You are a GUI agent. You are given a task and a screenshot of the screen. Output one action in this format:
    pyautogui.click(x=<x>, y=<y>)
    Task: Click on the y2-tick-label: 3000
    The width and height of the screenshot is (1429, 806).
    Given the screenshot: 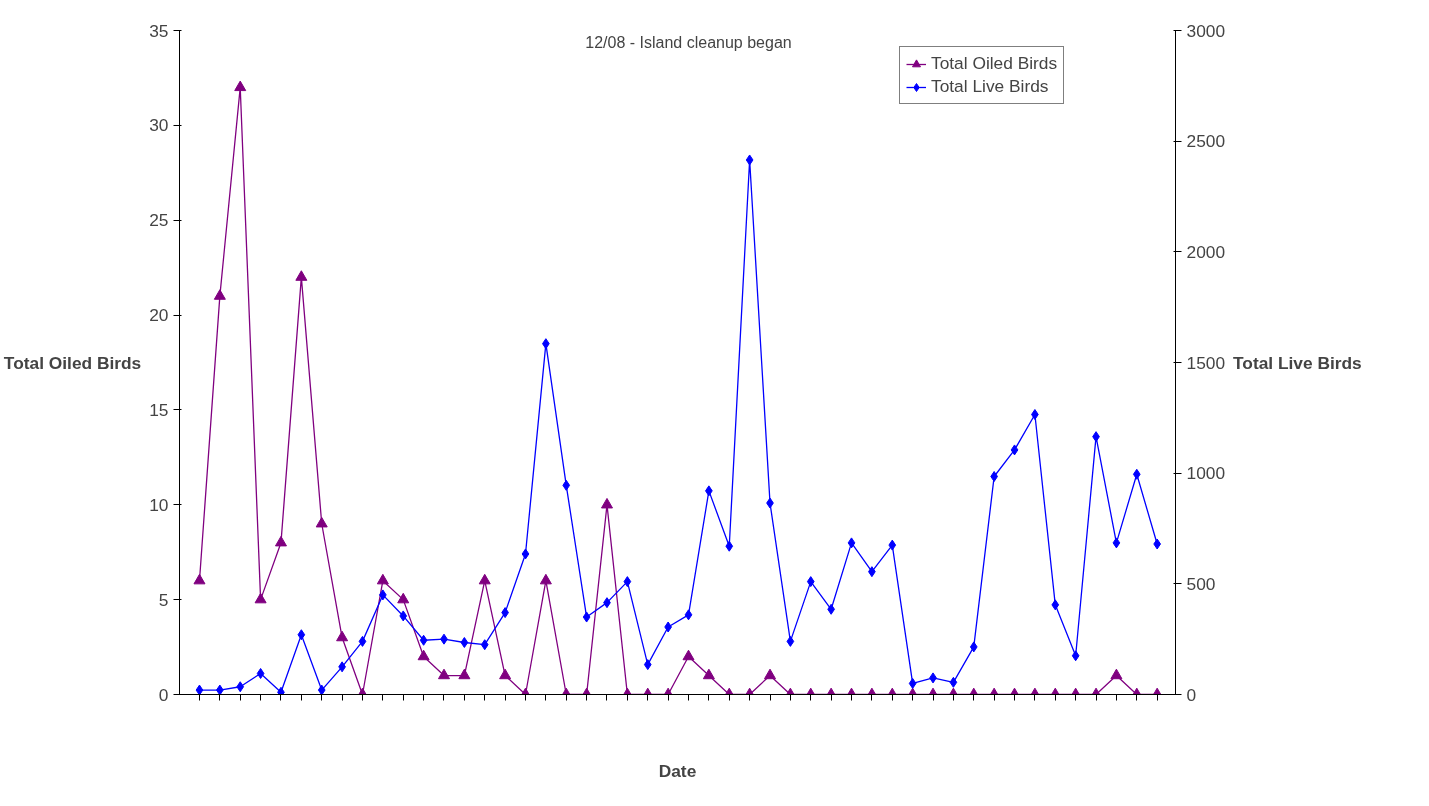 What is the action you would take?
    pyautogui.click(x=1206, y=30)
    